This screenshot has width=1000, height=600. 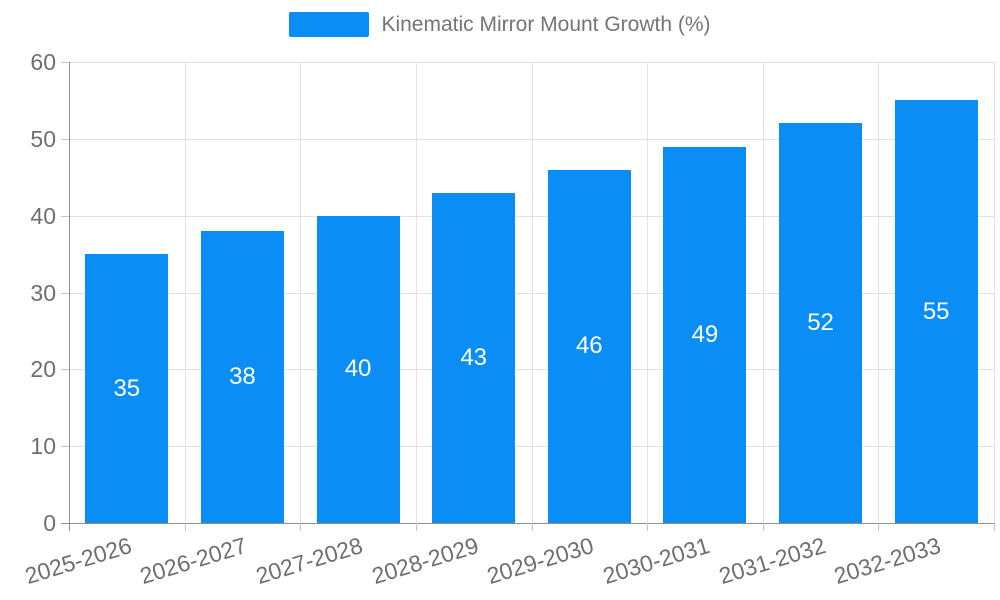 What do you see at coordinates (309, 561) in the screenshot?
I see `x-axis-label: 2027-2028` at bounding box center [309, 561].